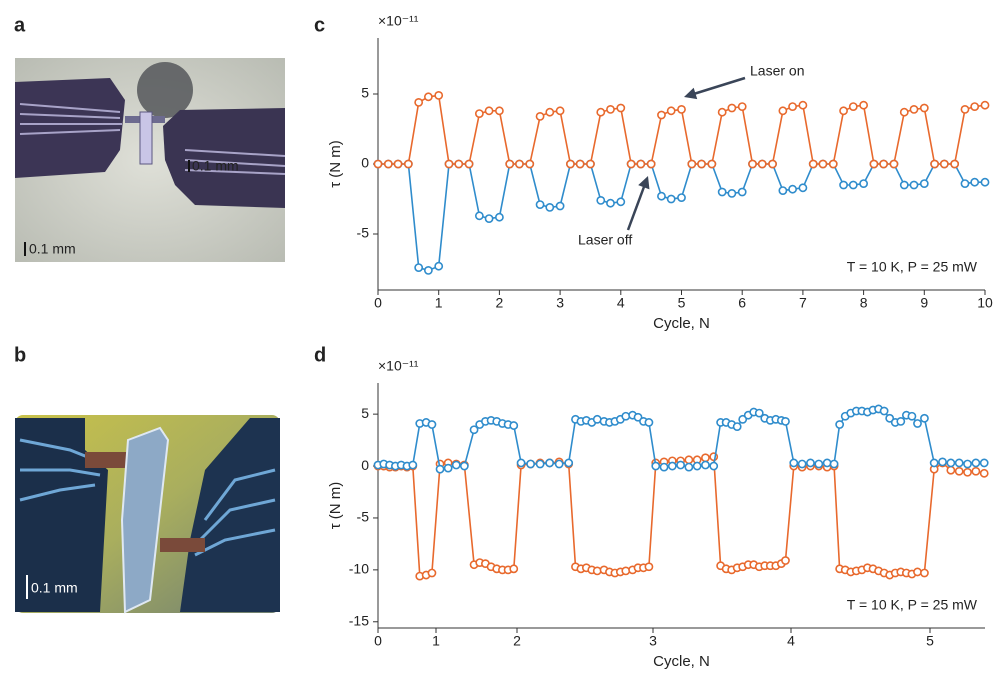 The image size is (997, 688). Describe the element at coordinates (215, 166) in the screenshot. I see `scale-label: 0.1 mm` at that location.